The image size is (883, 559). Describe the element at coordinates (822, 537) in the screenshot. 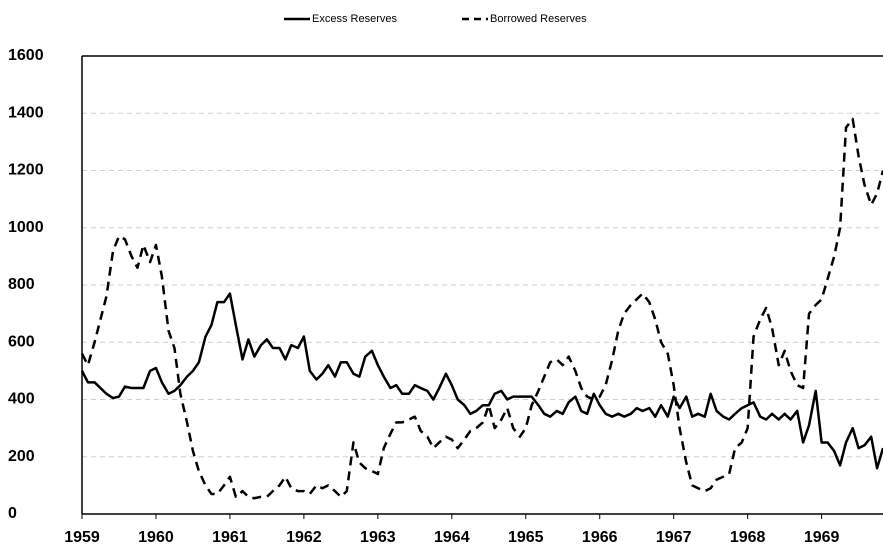

I see `x-tick-label: 1969` at that location.